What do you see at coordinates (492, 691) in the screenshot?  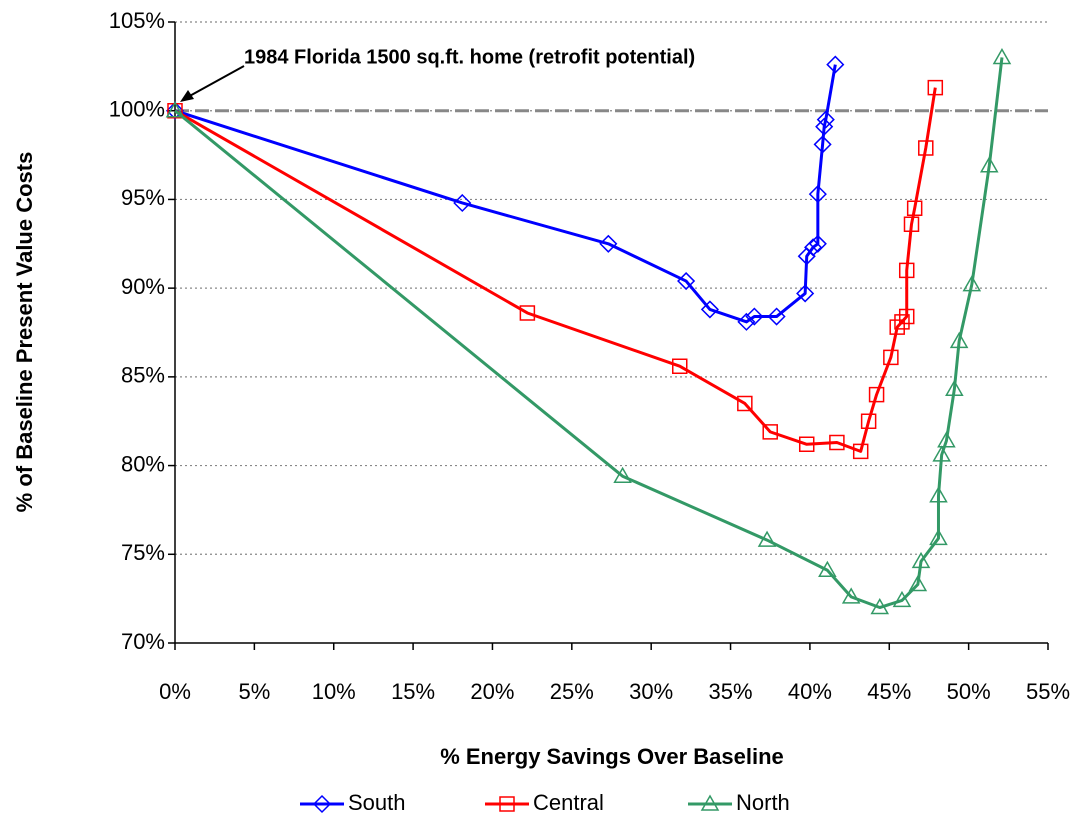 I see `x-tick-label: 20%` at bounding box center [492, 691].